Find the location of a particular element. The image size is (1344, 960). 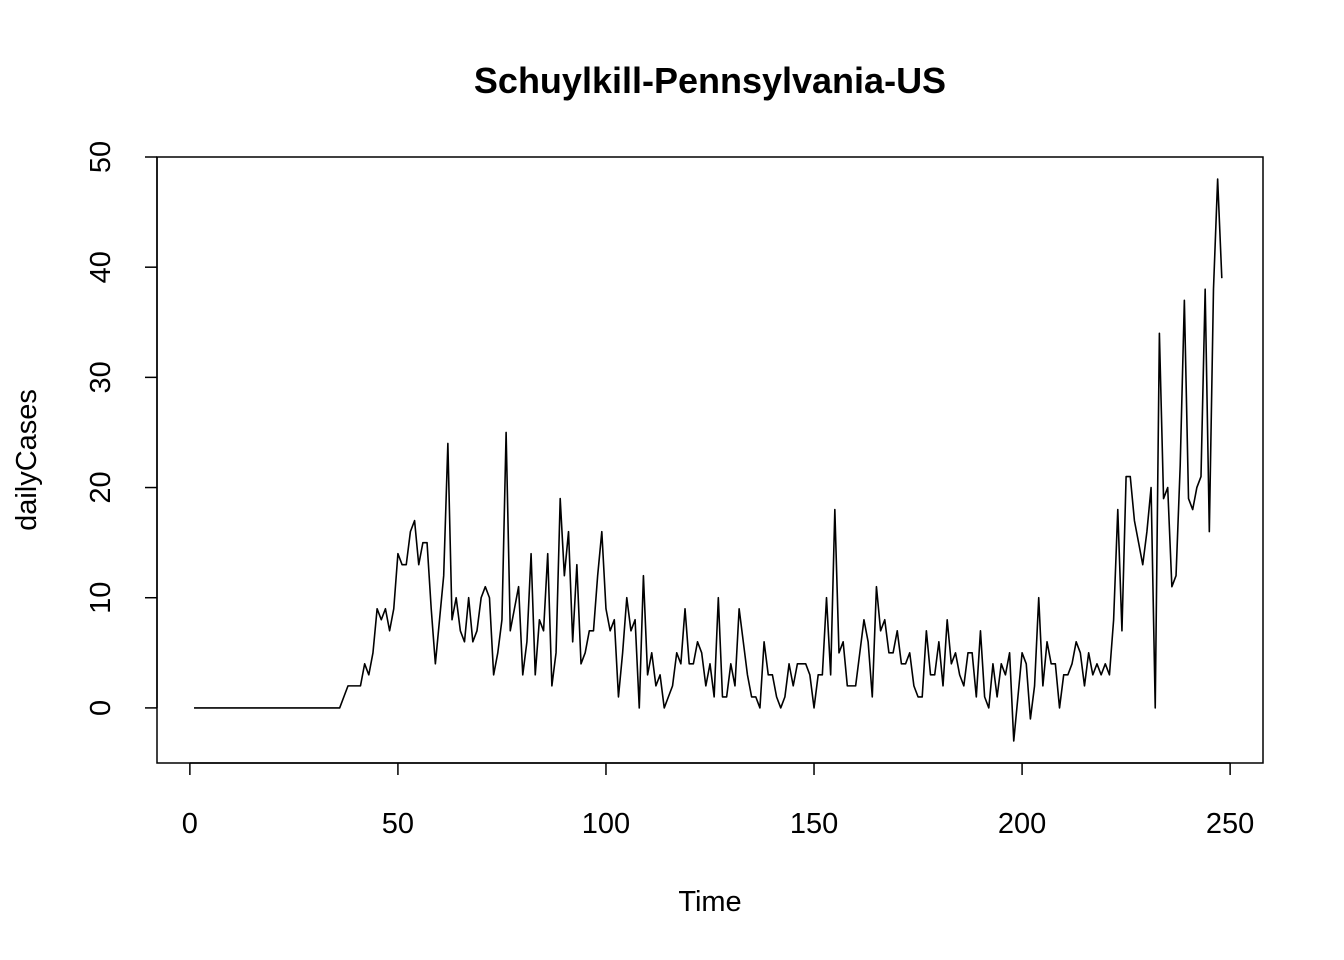

x-axis-label: Time is located at coordinates (709, 902).